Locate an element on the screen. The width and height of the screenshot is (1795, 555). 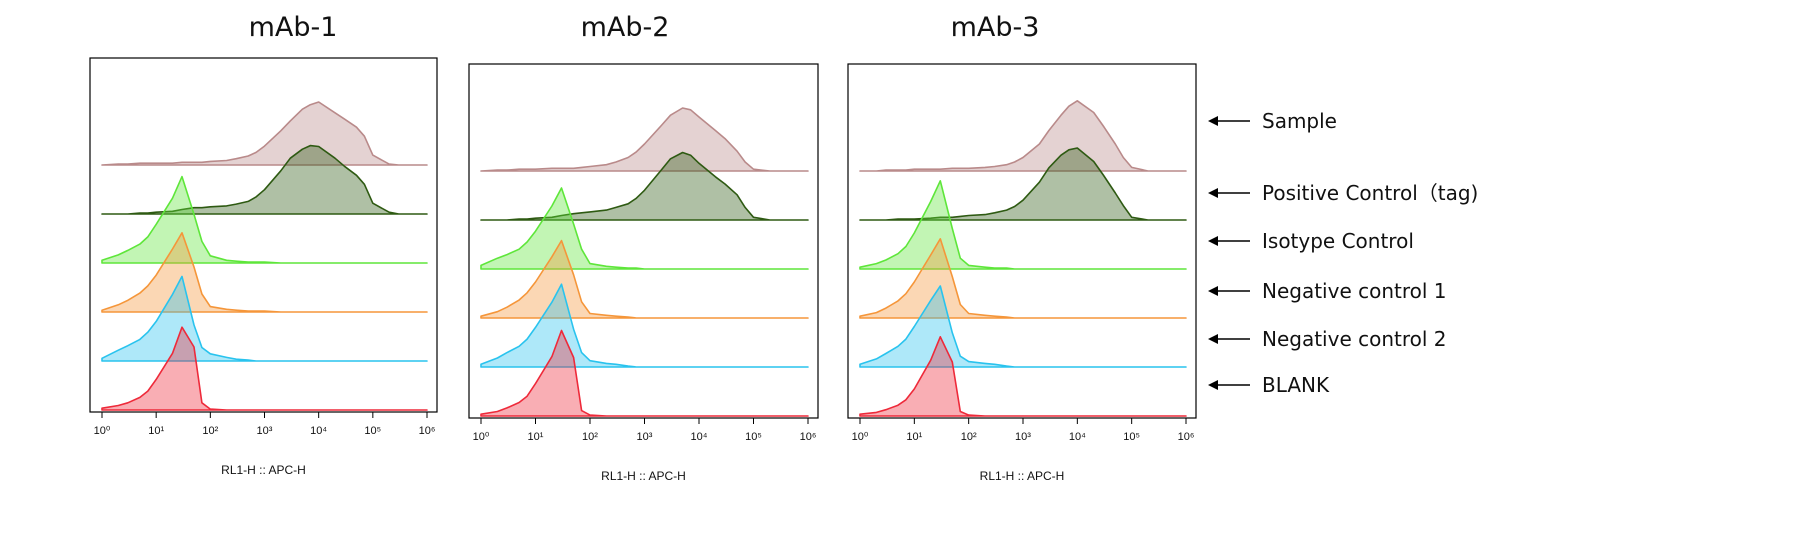
chart-title: mAb-2 is located at coordinates (625, 27).